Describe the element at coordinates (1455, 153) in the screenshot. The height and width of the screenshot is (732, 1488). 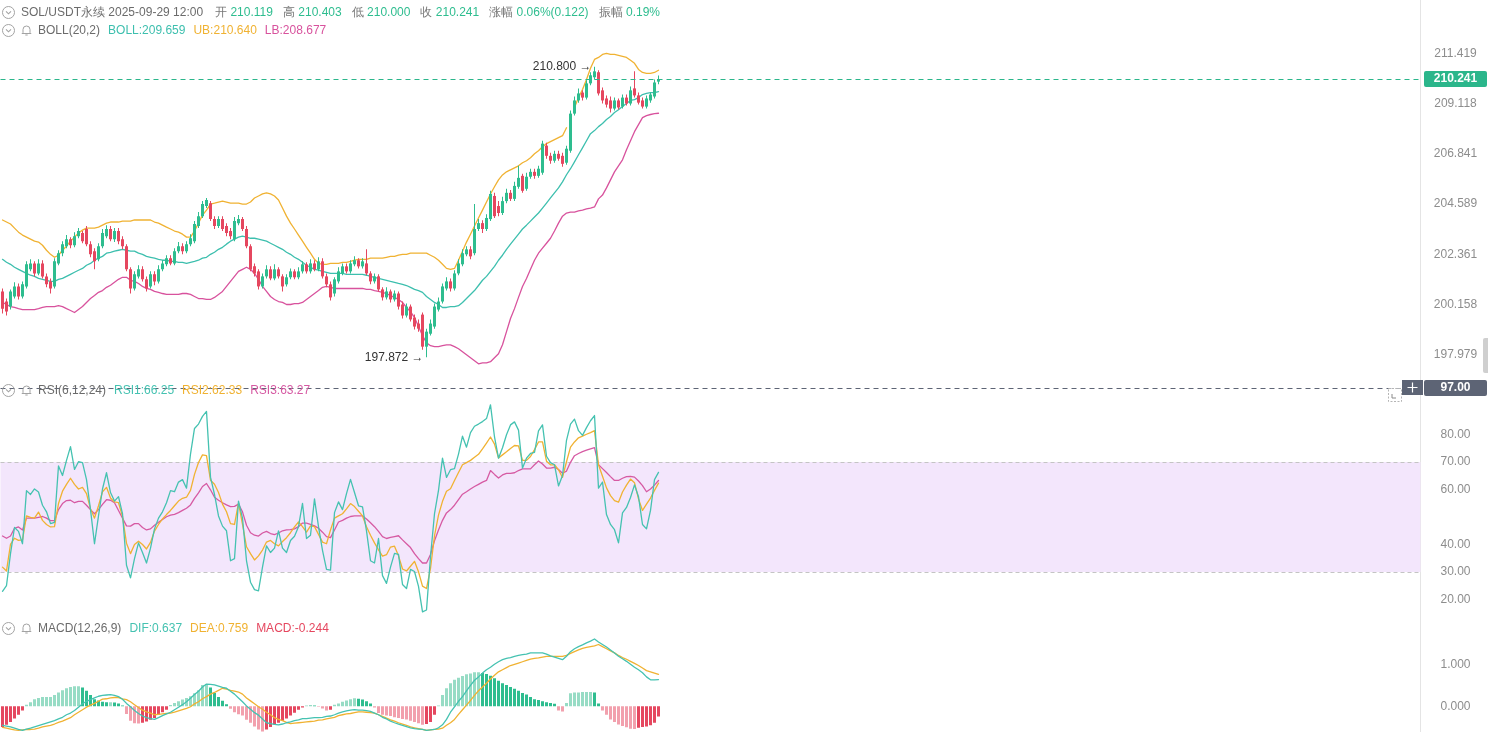
I see `y-tick-label: 206.841` at that location.